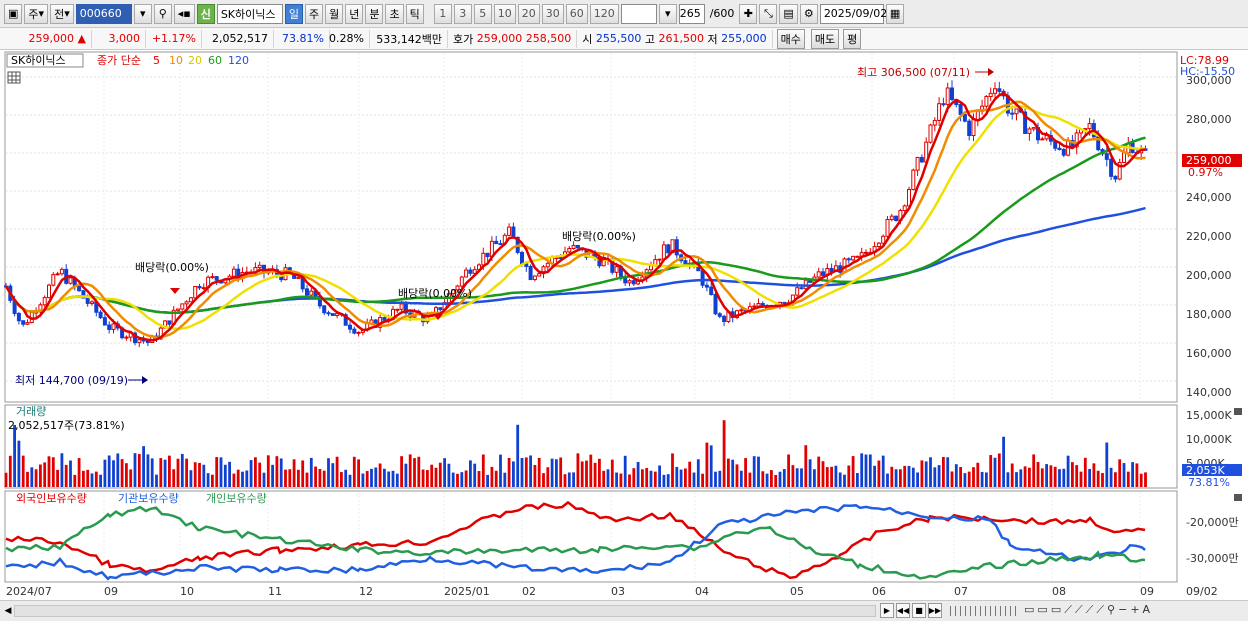 The image size is (1248, 621). What do you see at coordinates (314, 13) in the screenshot?
I see `tab-week: 주` at bounding box center [314, 13].